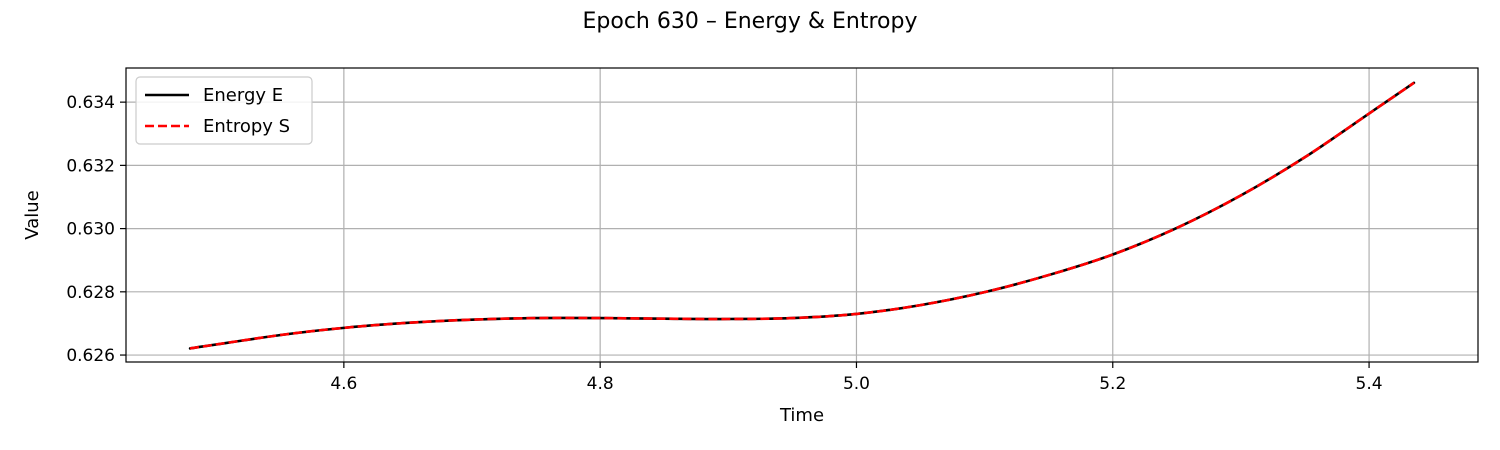 This screenshot has width=1500, height=450. What do you see at coordinates (90, 103) in the screenshot?
I see `y-tick-label: 0.634` at bounding box center [90, 103].